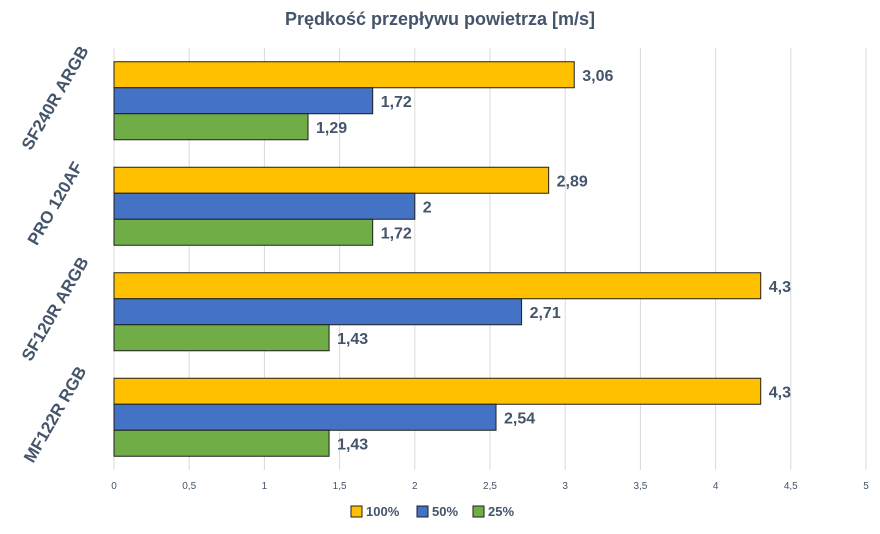 The image size is (880, 534). I want to click on legend-label: 100%, so click(383, 511).